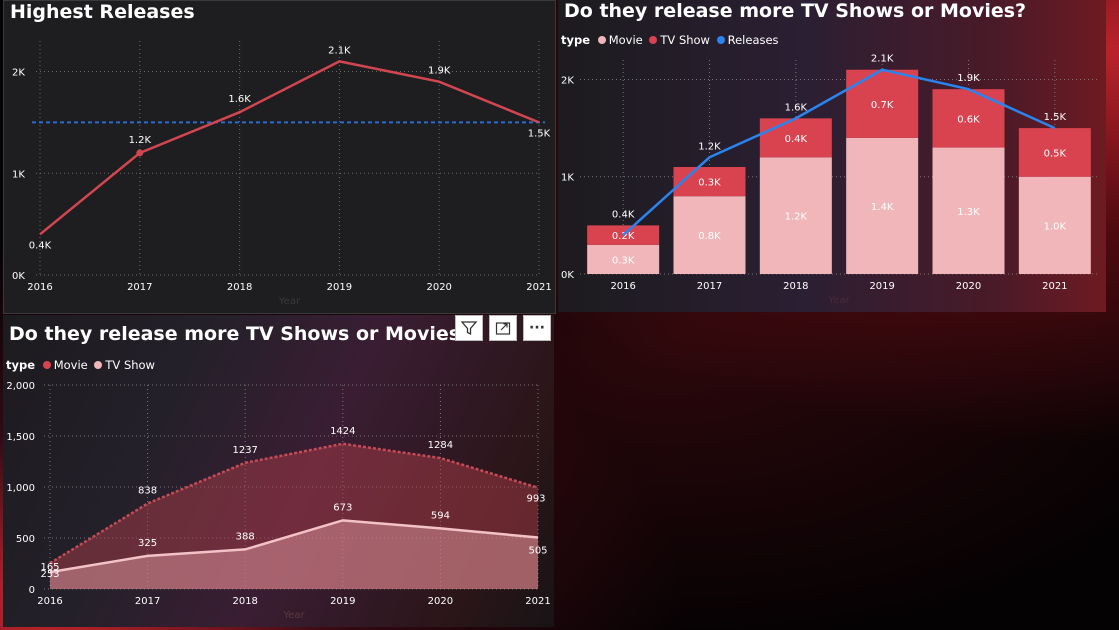  I want to click on releases-line, so click(289, 148).